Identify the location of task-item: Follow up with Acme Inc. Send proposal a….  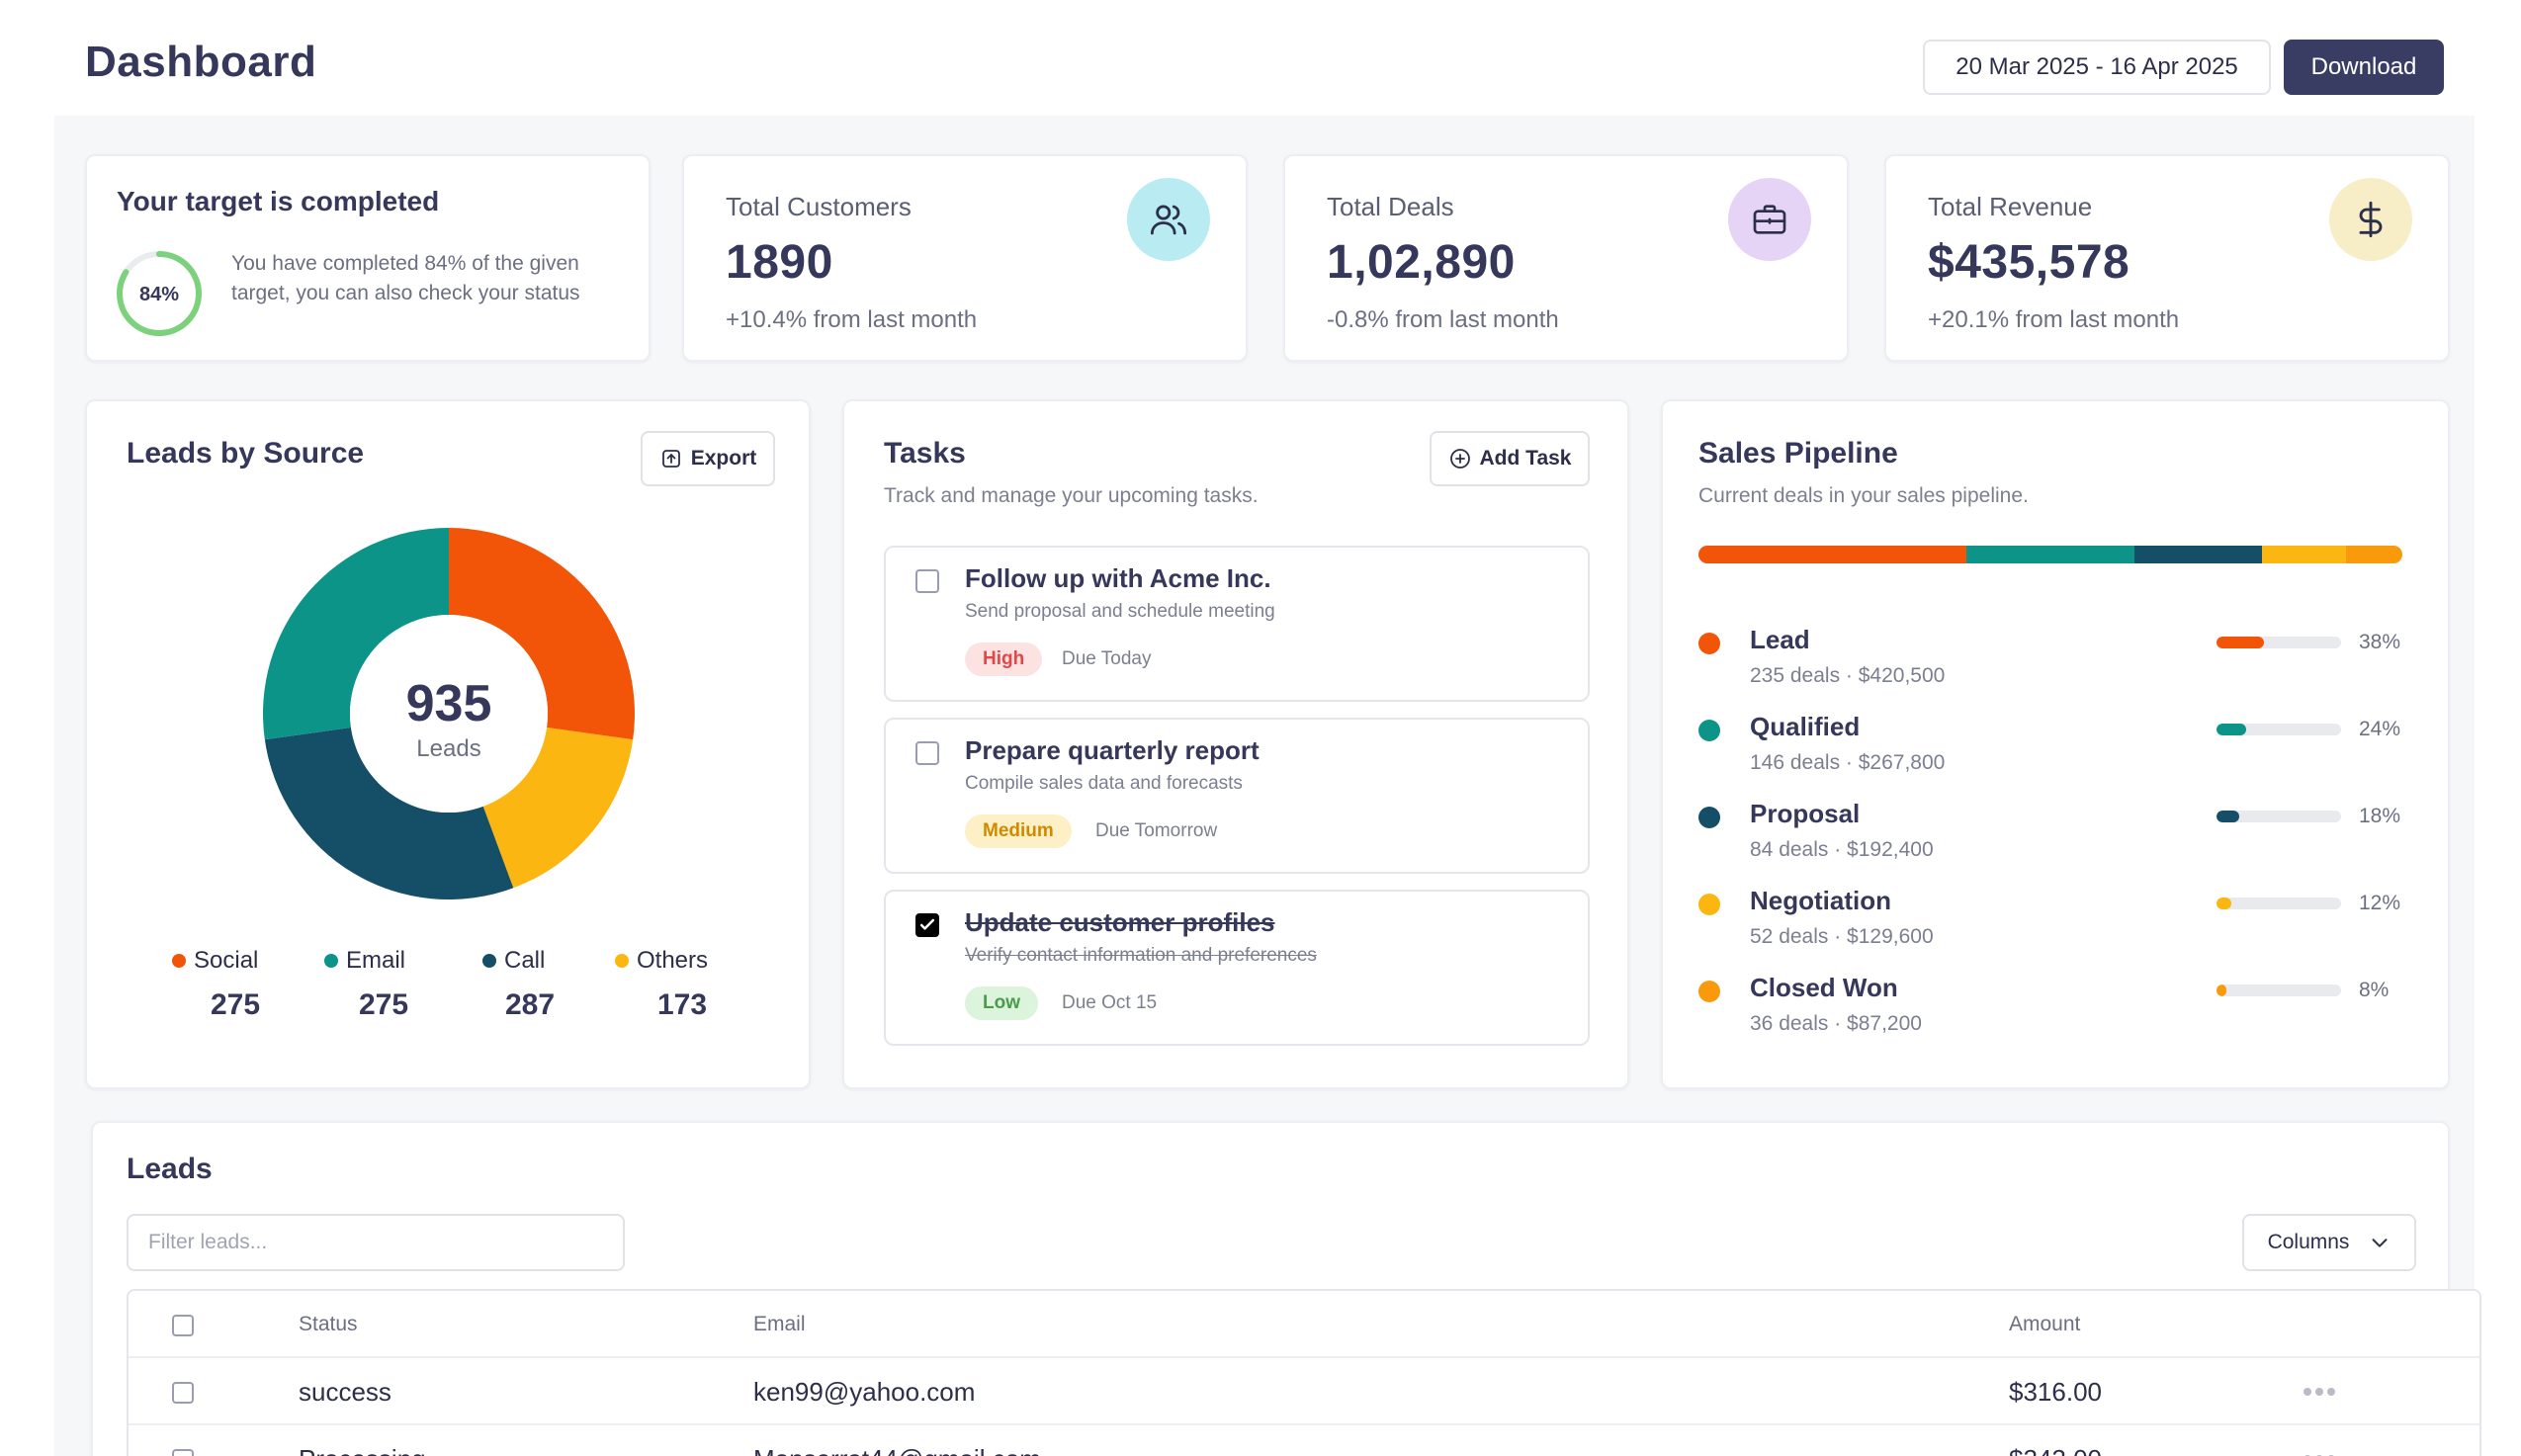
(1237, 624).